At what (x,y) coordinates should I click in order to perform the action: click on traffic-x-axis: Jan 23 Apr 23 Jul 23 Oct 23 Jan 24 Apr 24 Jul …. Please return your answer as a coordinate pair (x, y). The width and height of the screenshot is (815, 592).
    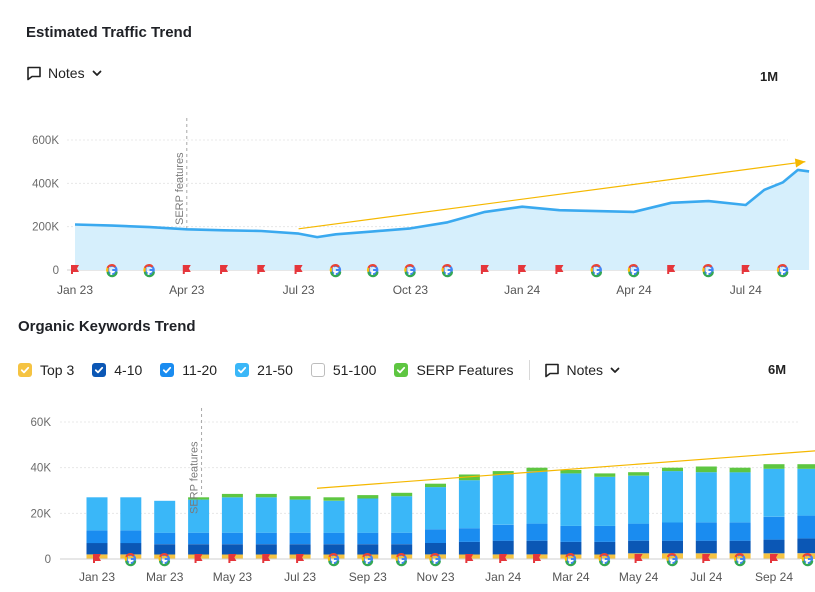
    Looking at the image, I should click on (409, 290).